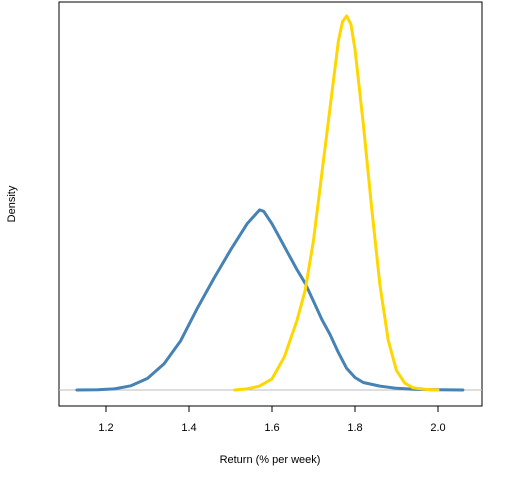 This screenshot has height=480, width=512. What do you see at coordinates (272, 419) in the screenshot?
I see `x-axis: 1.2 1.4 1.6 1.8 2.0` at bounding box center [272, 419].